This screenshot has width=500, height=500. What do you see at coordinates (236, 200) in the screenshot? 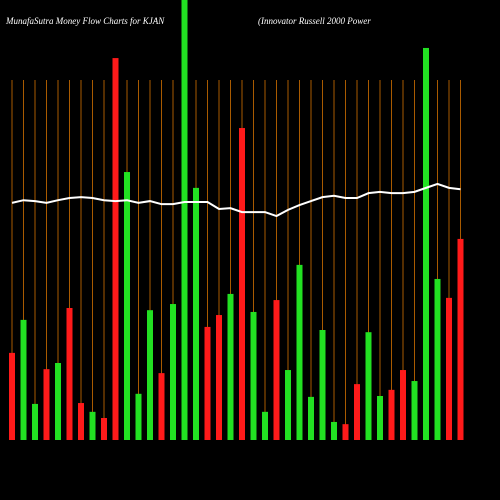
I see `money-flow-line` at bounding box center [236, 200].